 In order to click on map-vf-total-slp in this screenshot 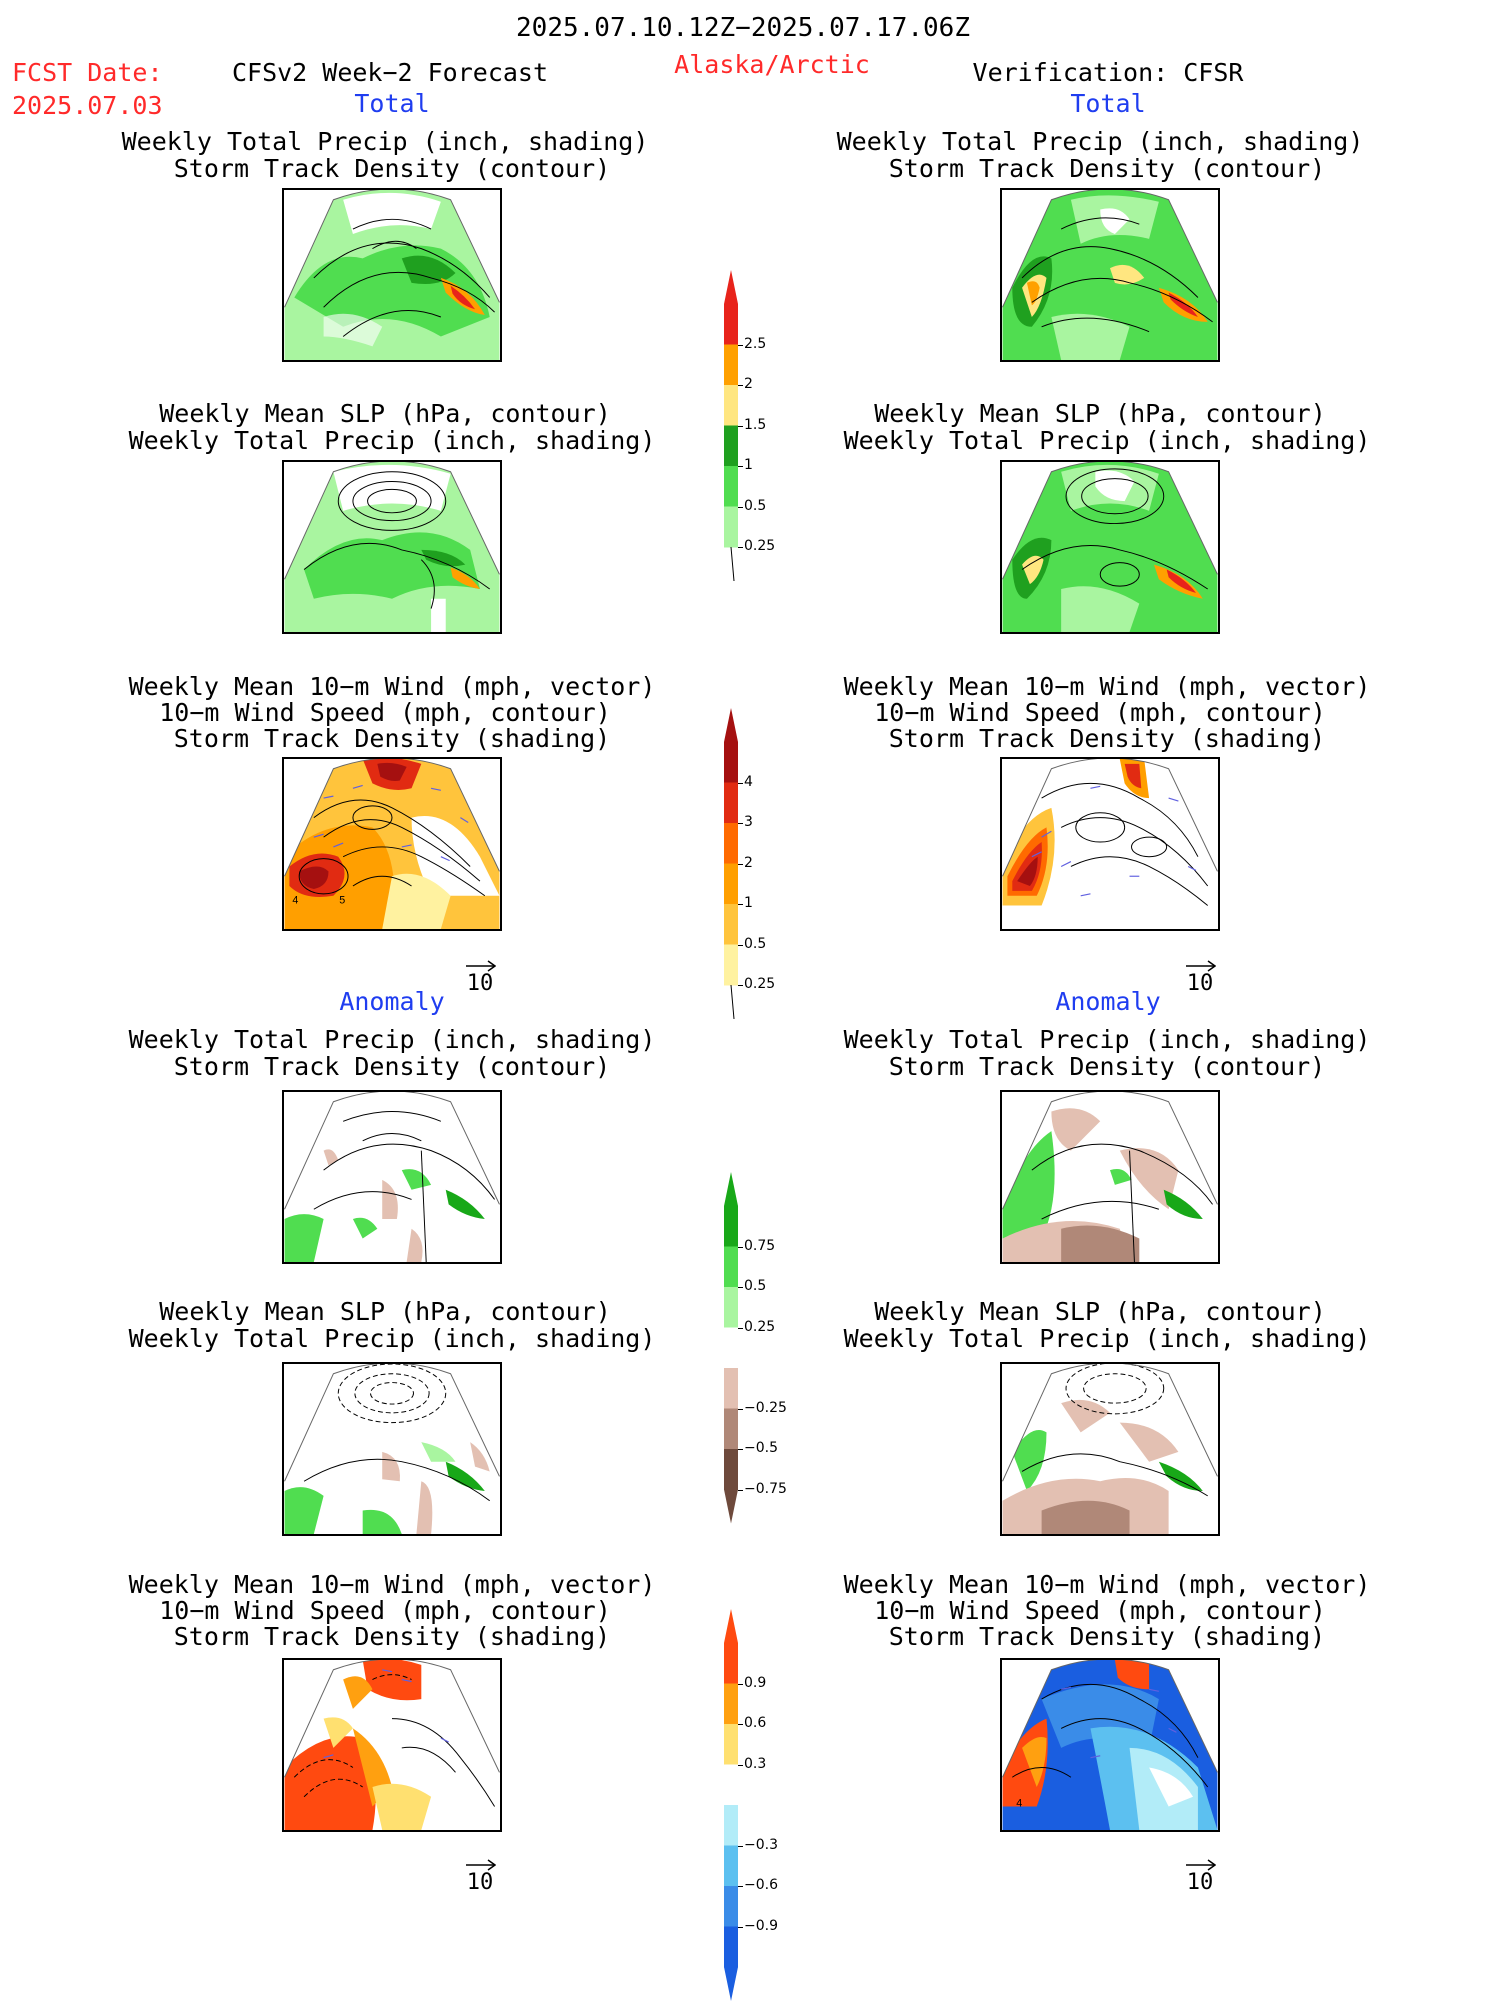, I will do `click(1110, 547)`.